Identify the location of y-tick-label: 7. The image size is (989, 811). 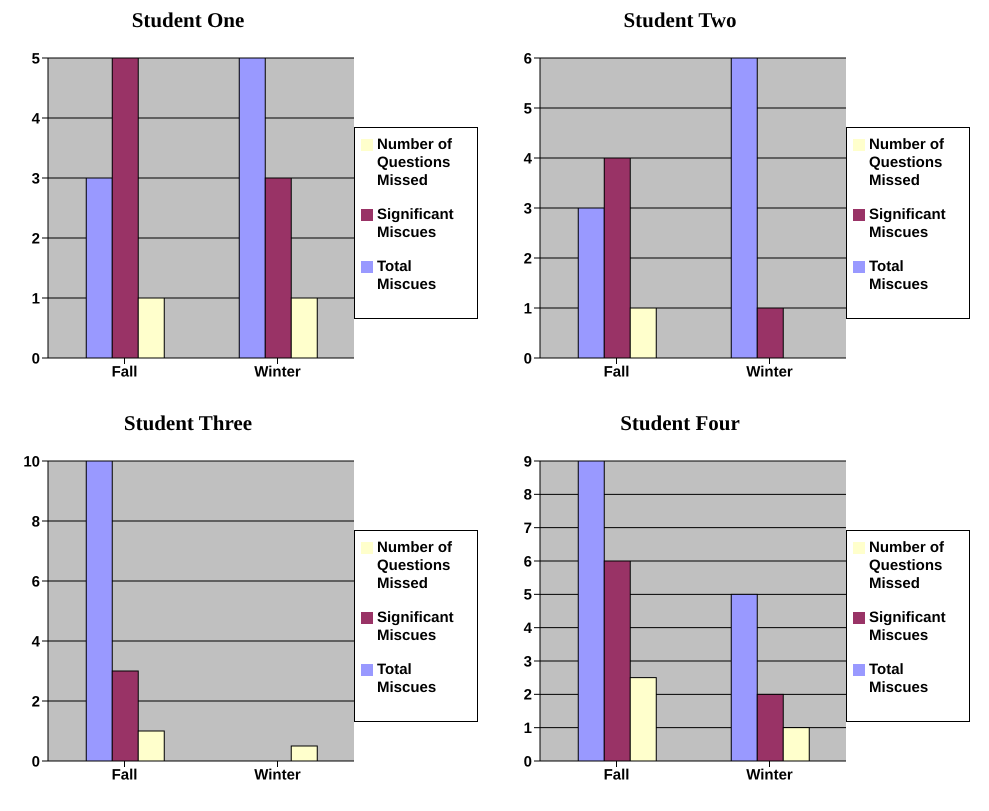
(528, 528).